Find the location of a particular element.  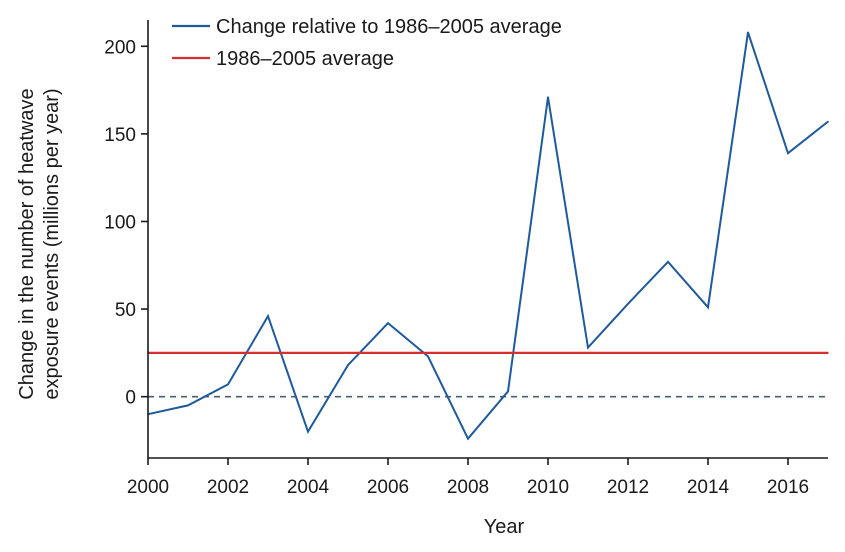

x-axis-title: Year is located at coordinates (504, 527).